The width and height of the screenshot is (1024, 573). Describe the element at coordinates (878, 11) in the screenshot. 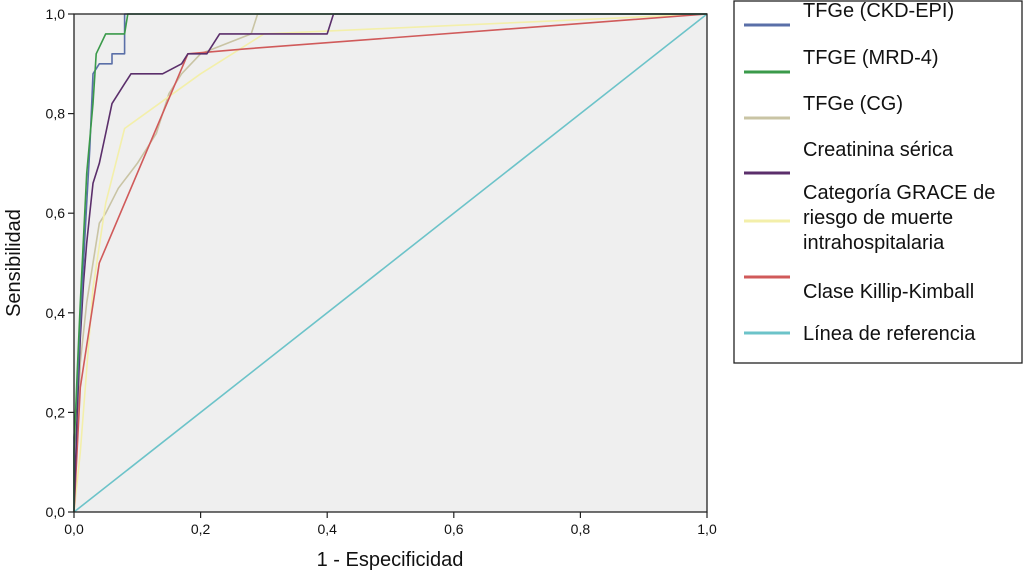

I see `legend-label: TFGe (CKD-EPI)` at that location.